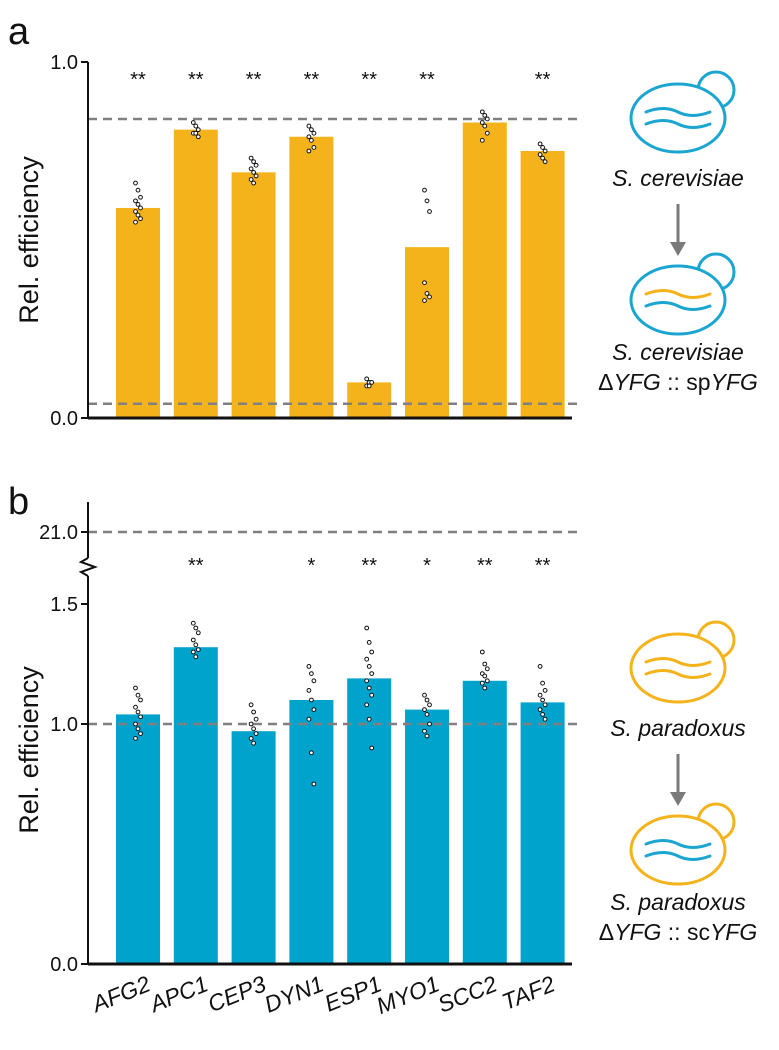  I want to click on y-tick-label: 21.0, so click(58, 533).